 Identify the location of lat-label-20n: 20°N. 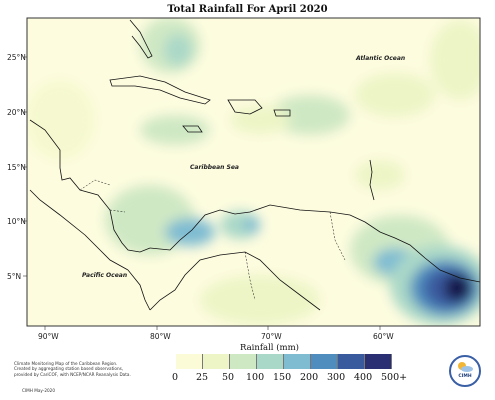
(16, 112).